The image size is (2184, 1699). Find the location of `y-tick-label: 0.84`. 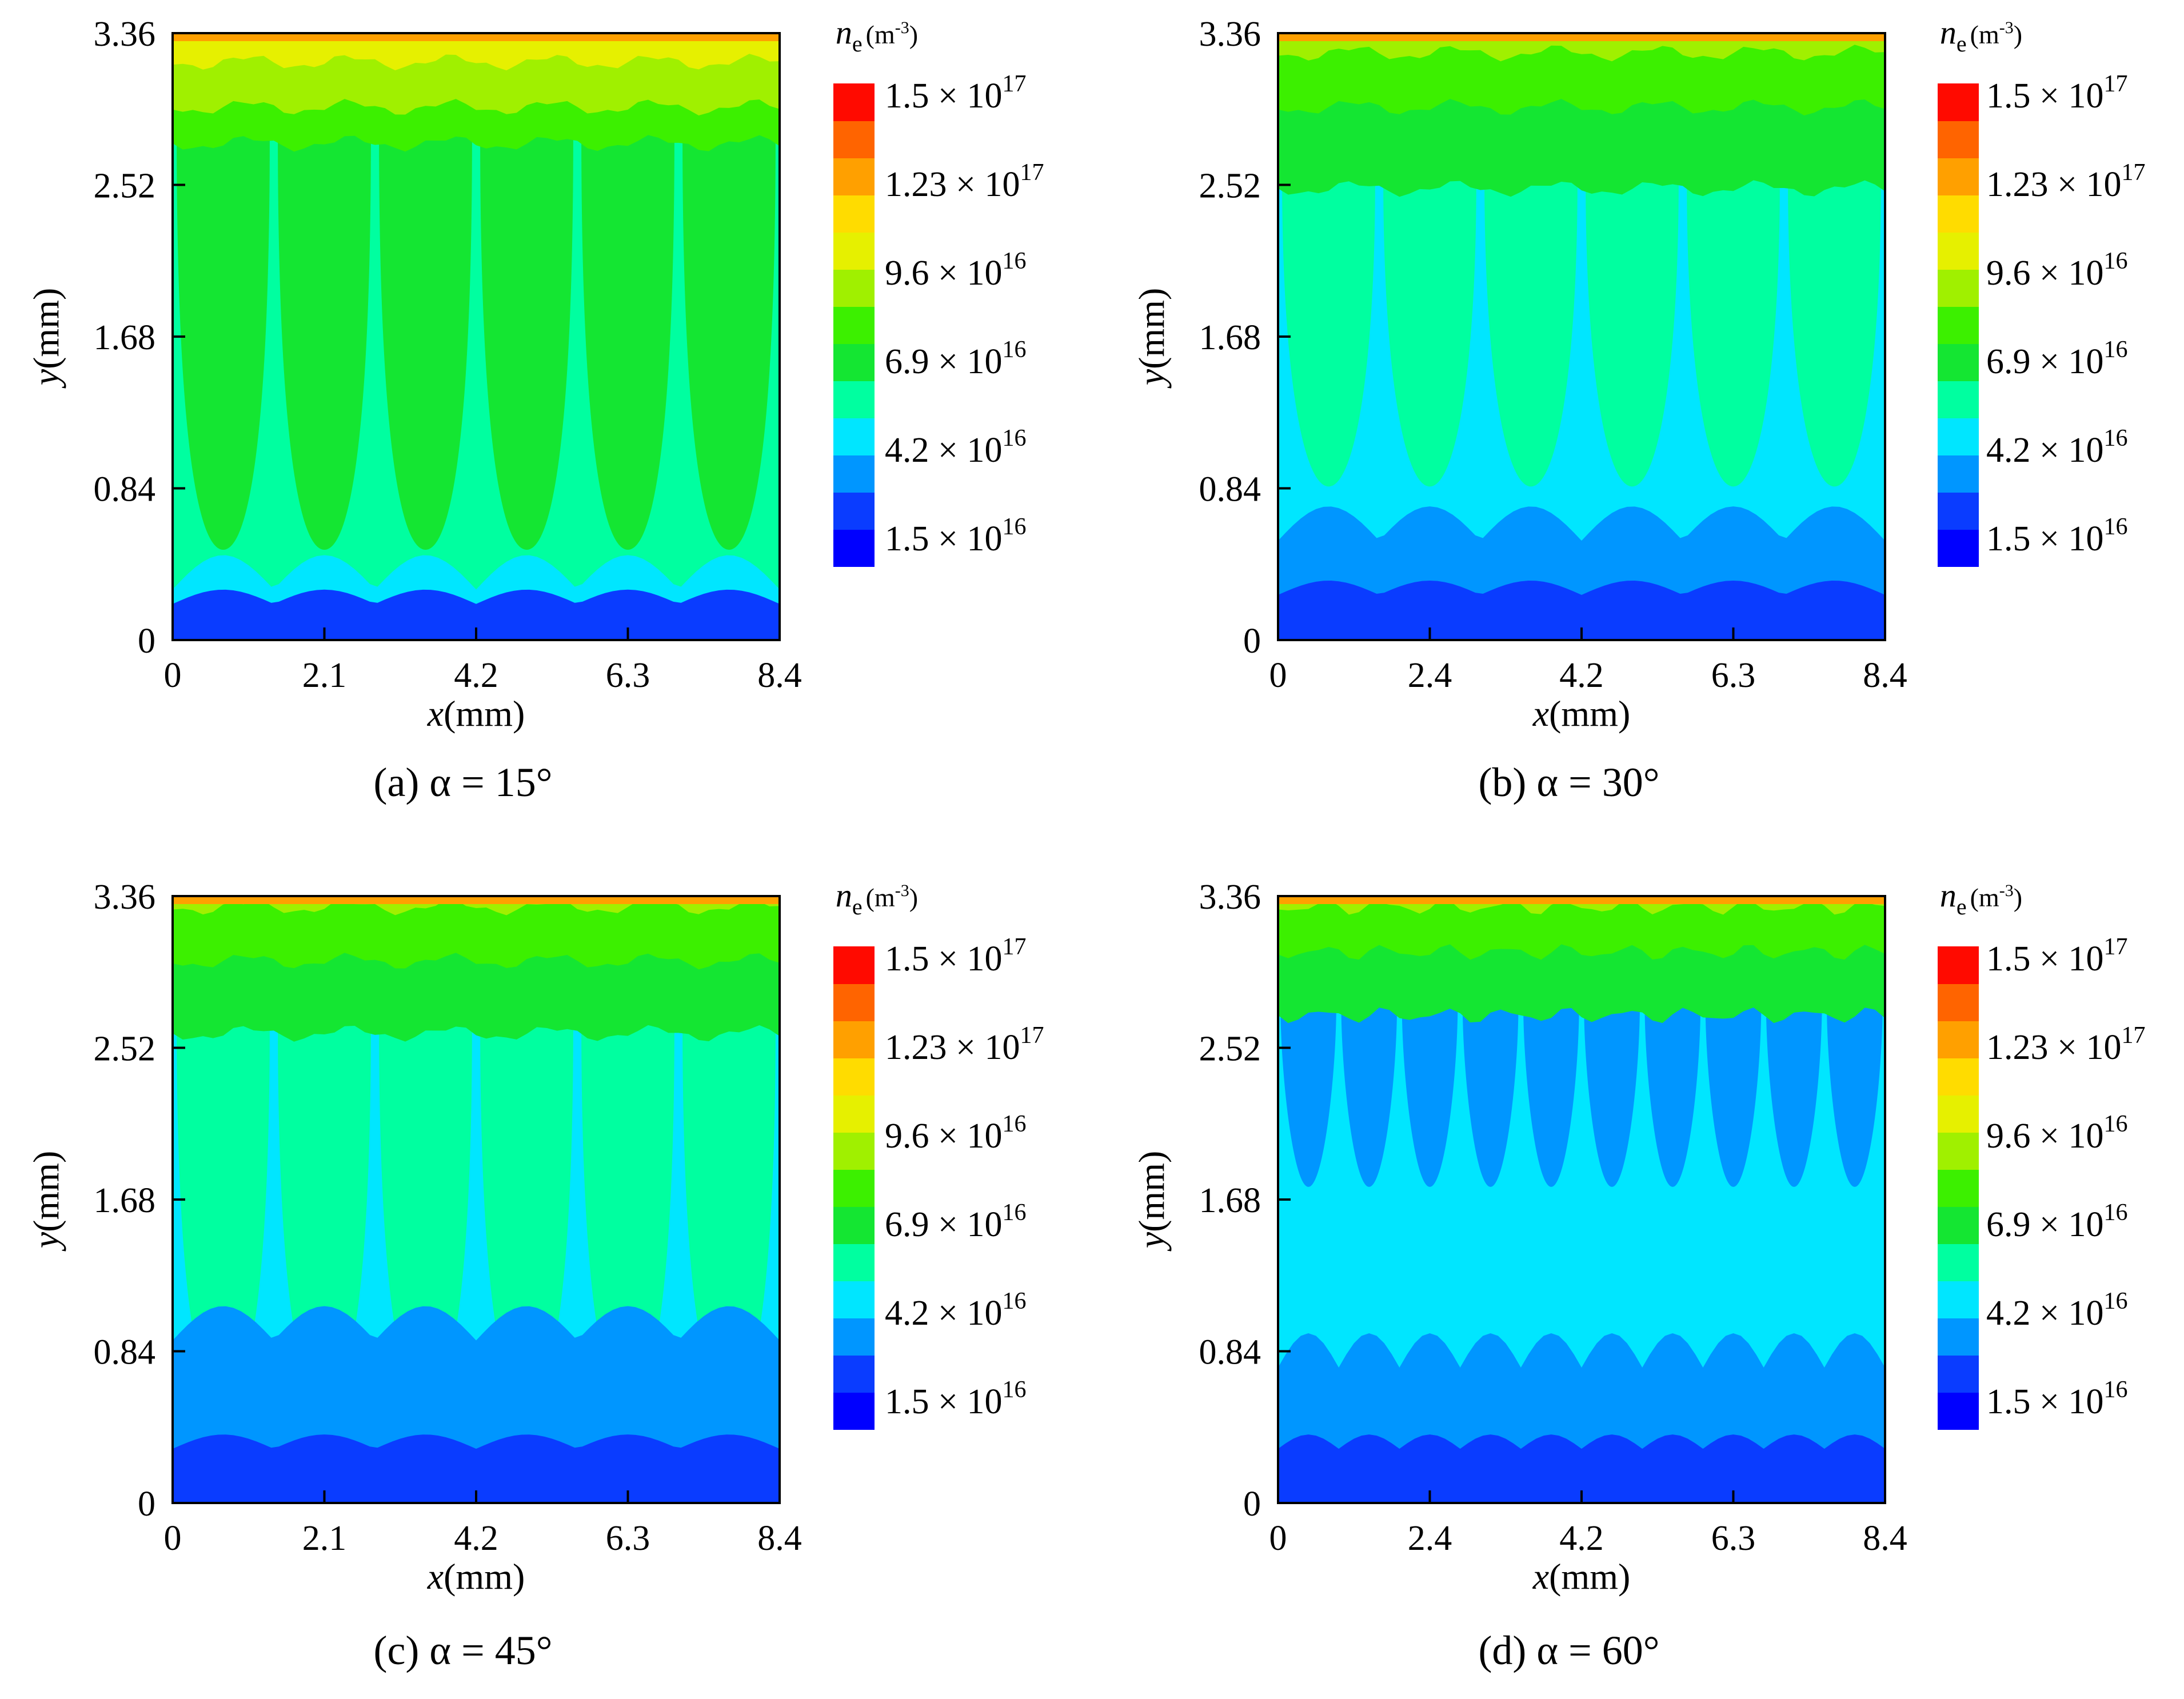

y-tick-label: 0.84 is located at coordinates (1230, 1352).